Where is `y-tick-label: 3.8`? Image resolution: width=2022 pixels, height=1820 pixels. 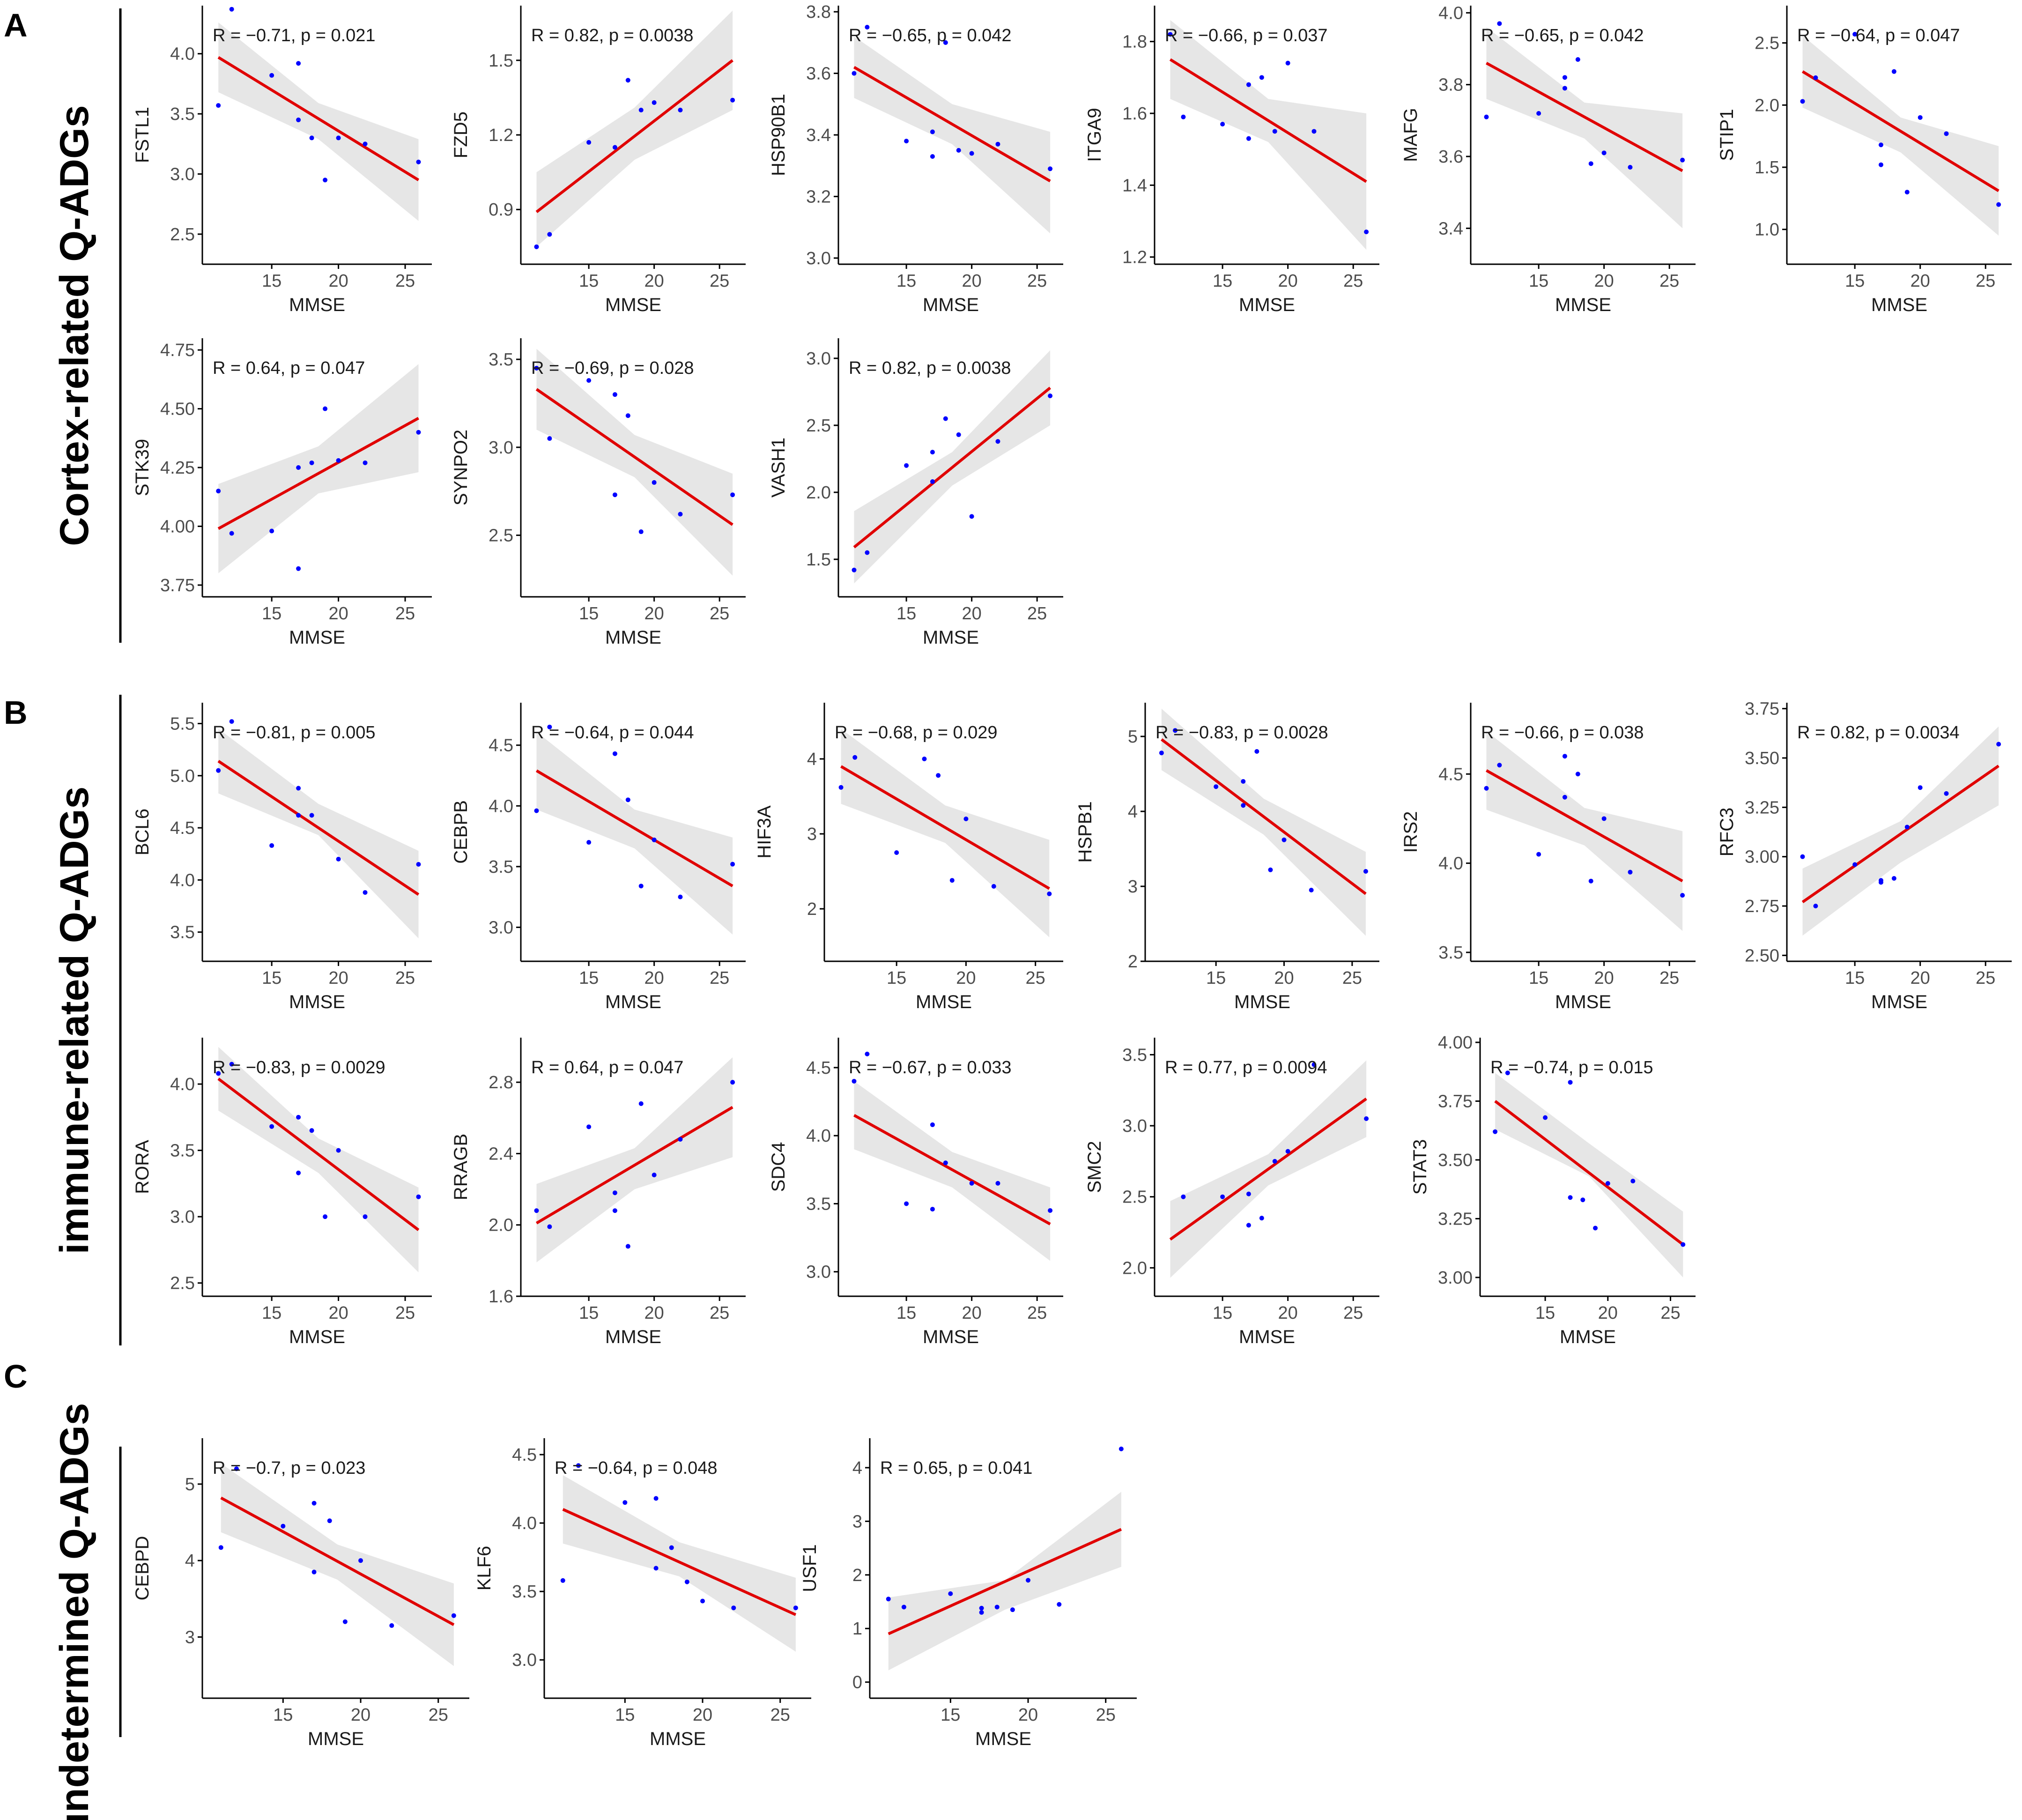
y-tick-label: 3.8 is located at coordinates (818, 12).